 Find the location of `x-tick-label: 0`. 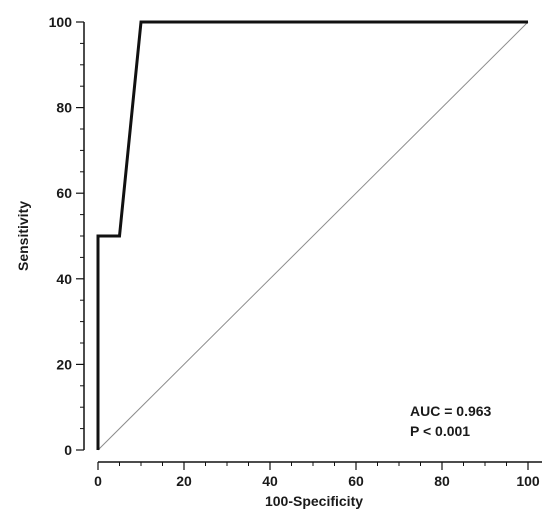

x-tick-label: 0 is located at coordinates (98, 481).